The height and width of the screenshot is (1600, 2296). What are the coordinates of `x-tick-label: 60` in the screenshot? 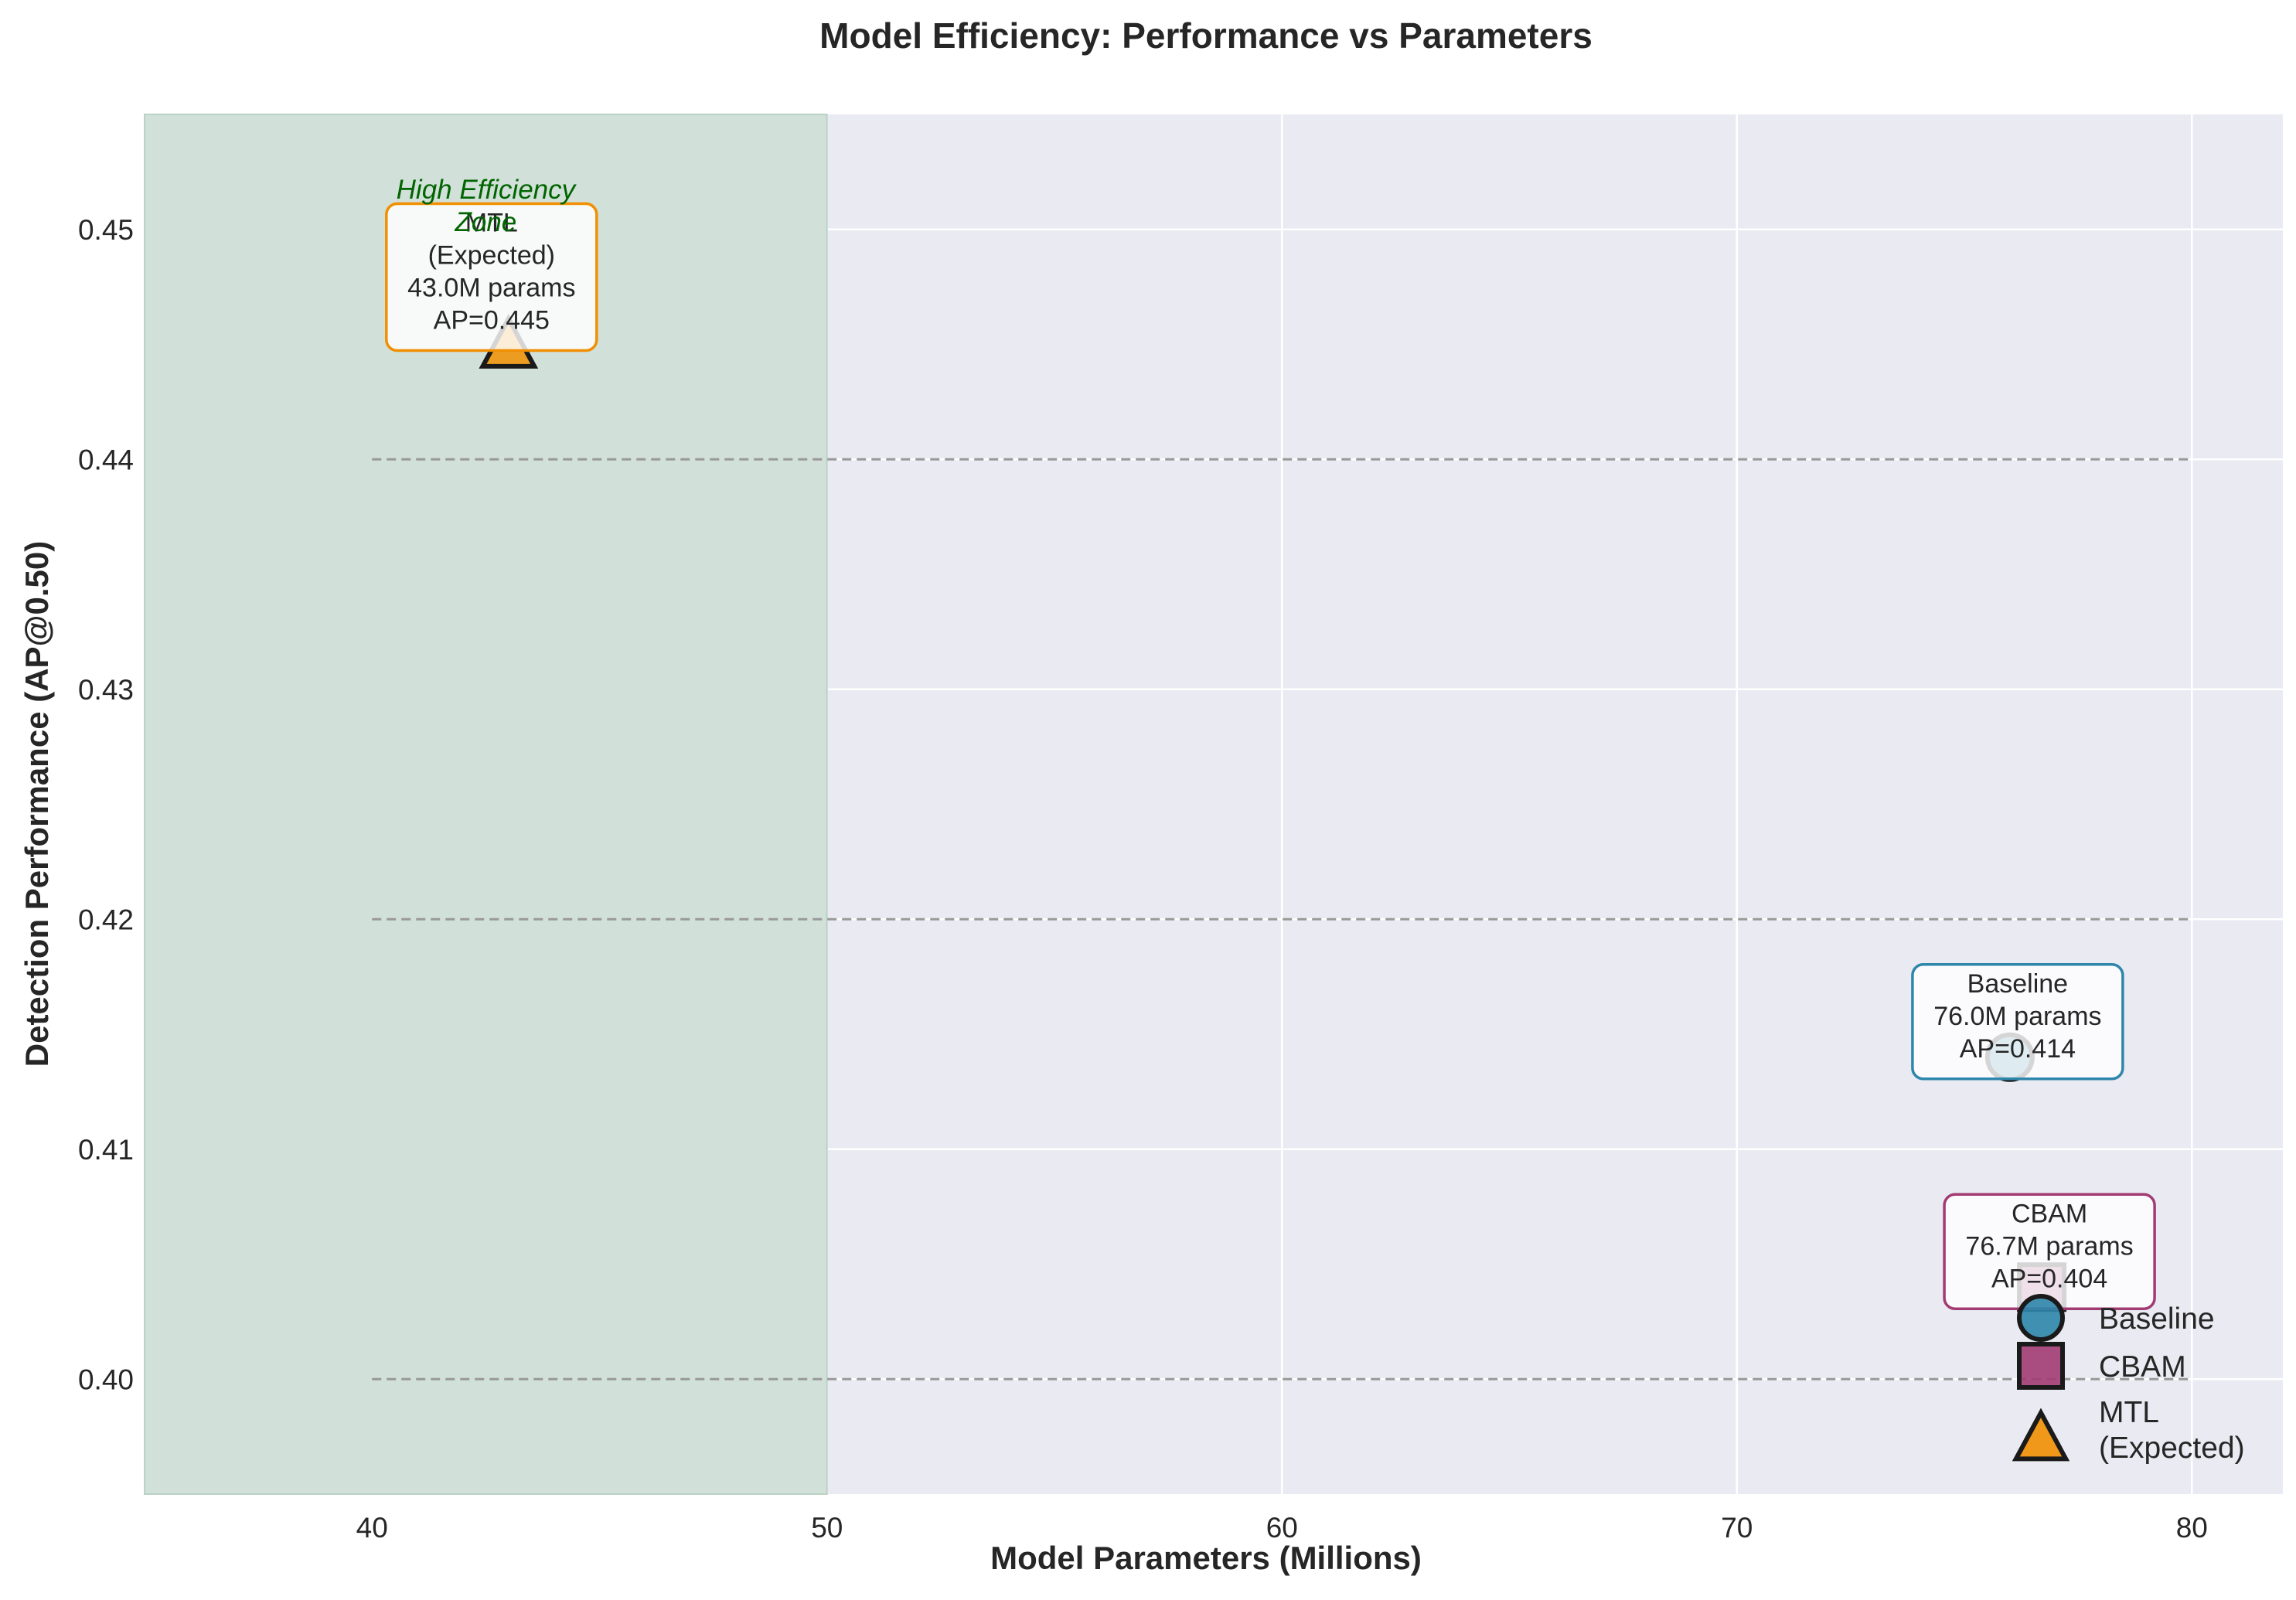 It's located at (1282, 1528).